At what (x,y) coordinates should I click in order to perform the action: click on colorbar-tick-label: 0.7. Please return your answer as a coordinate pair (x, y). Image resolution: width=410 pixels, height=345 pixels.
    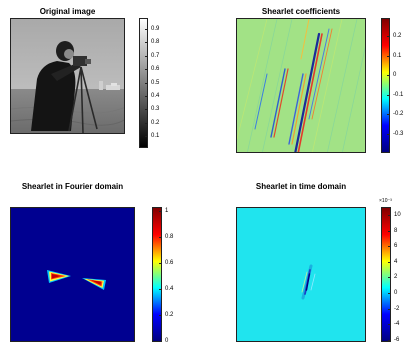
    Looking at the image, I should click on (155, 55).